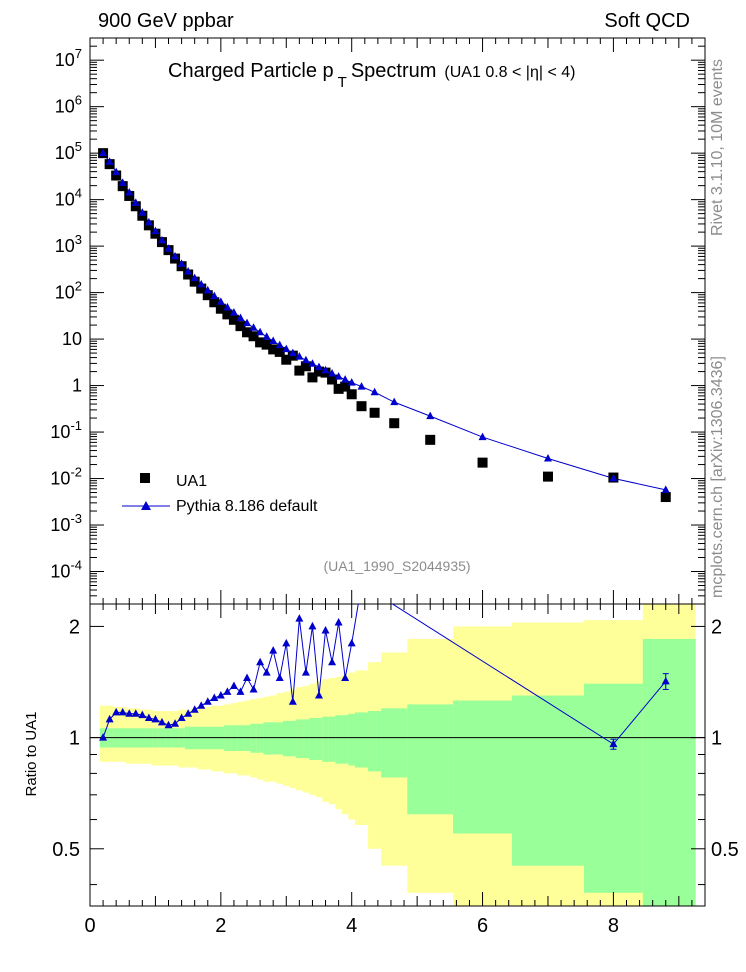  I want to click on xtick-label: 6, so click(482, 926).